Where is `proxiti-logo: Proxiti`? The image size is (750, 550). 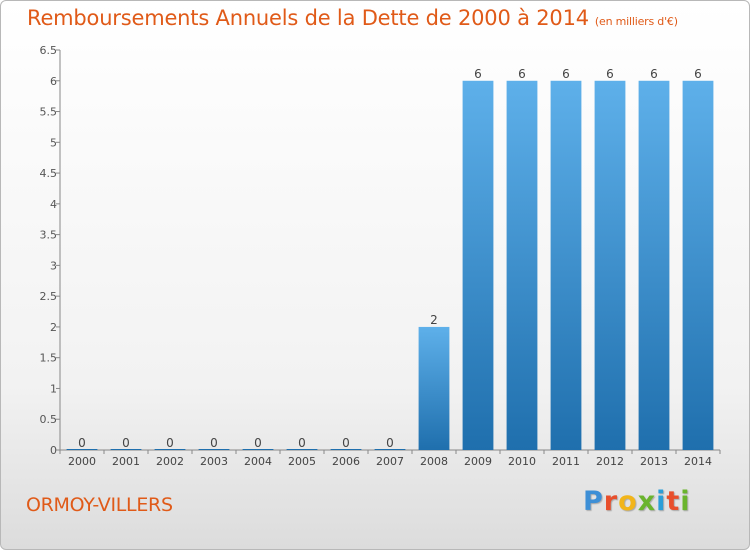 proxiti-logo: Proxiti is located at coordinates (637, 501).